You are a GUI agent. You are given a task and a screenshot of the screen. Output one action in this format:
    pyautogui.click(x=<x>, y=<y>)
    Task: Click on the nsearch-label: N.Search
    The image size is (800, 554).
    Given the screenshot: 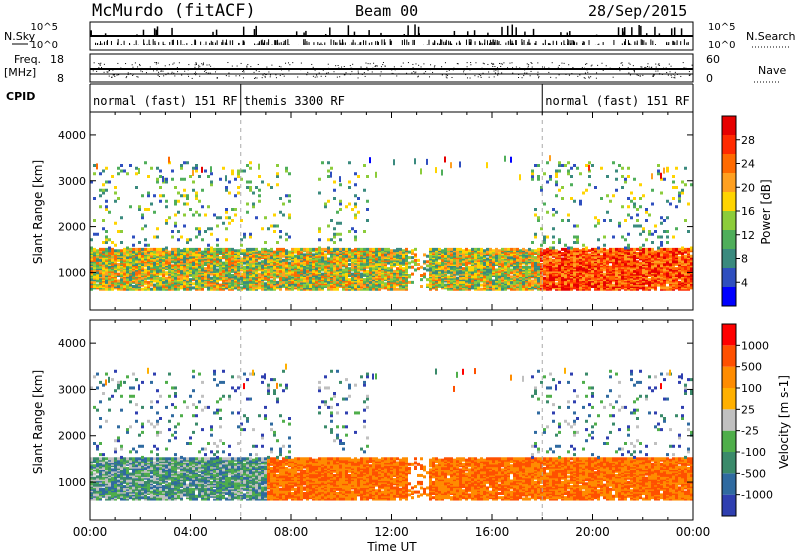 What is the action you would take?
    pyautogui.click(x=771, y=36)
    